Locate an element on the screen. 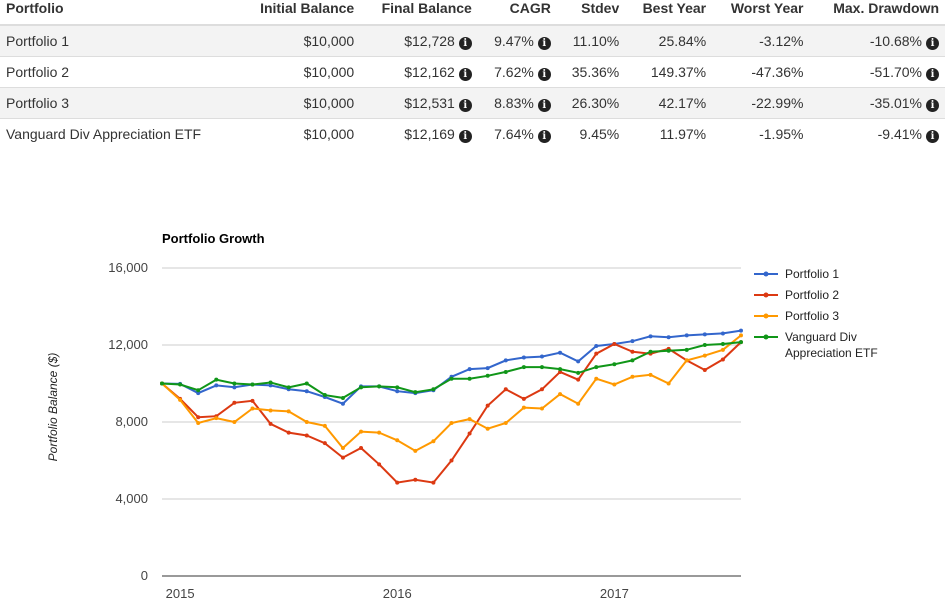 This screenshot has width=945, height=606. legend-item: Portfolio 2 is located at coordinates (796, 295).